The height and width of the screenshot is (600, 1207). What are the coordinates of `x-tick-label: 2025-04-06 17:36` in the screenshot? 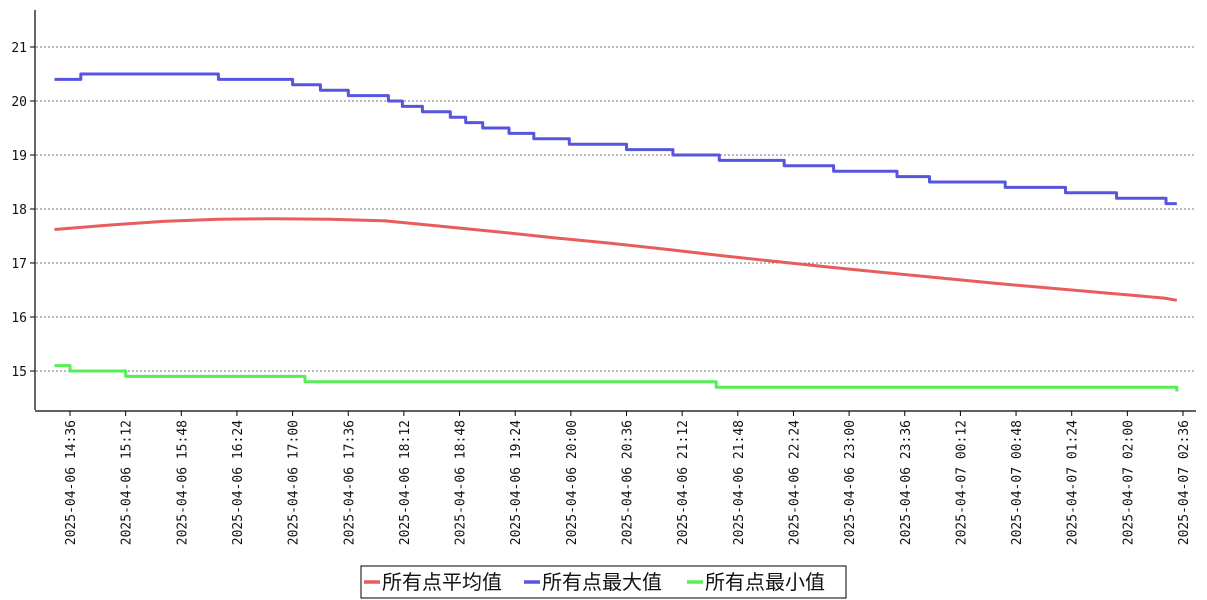 It's located at (349, 482).